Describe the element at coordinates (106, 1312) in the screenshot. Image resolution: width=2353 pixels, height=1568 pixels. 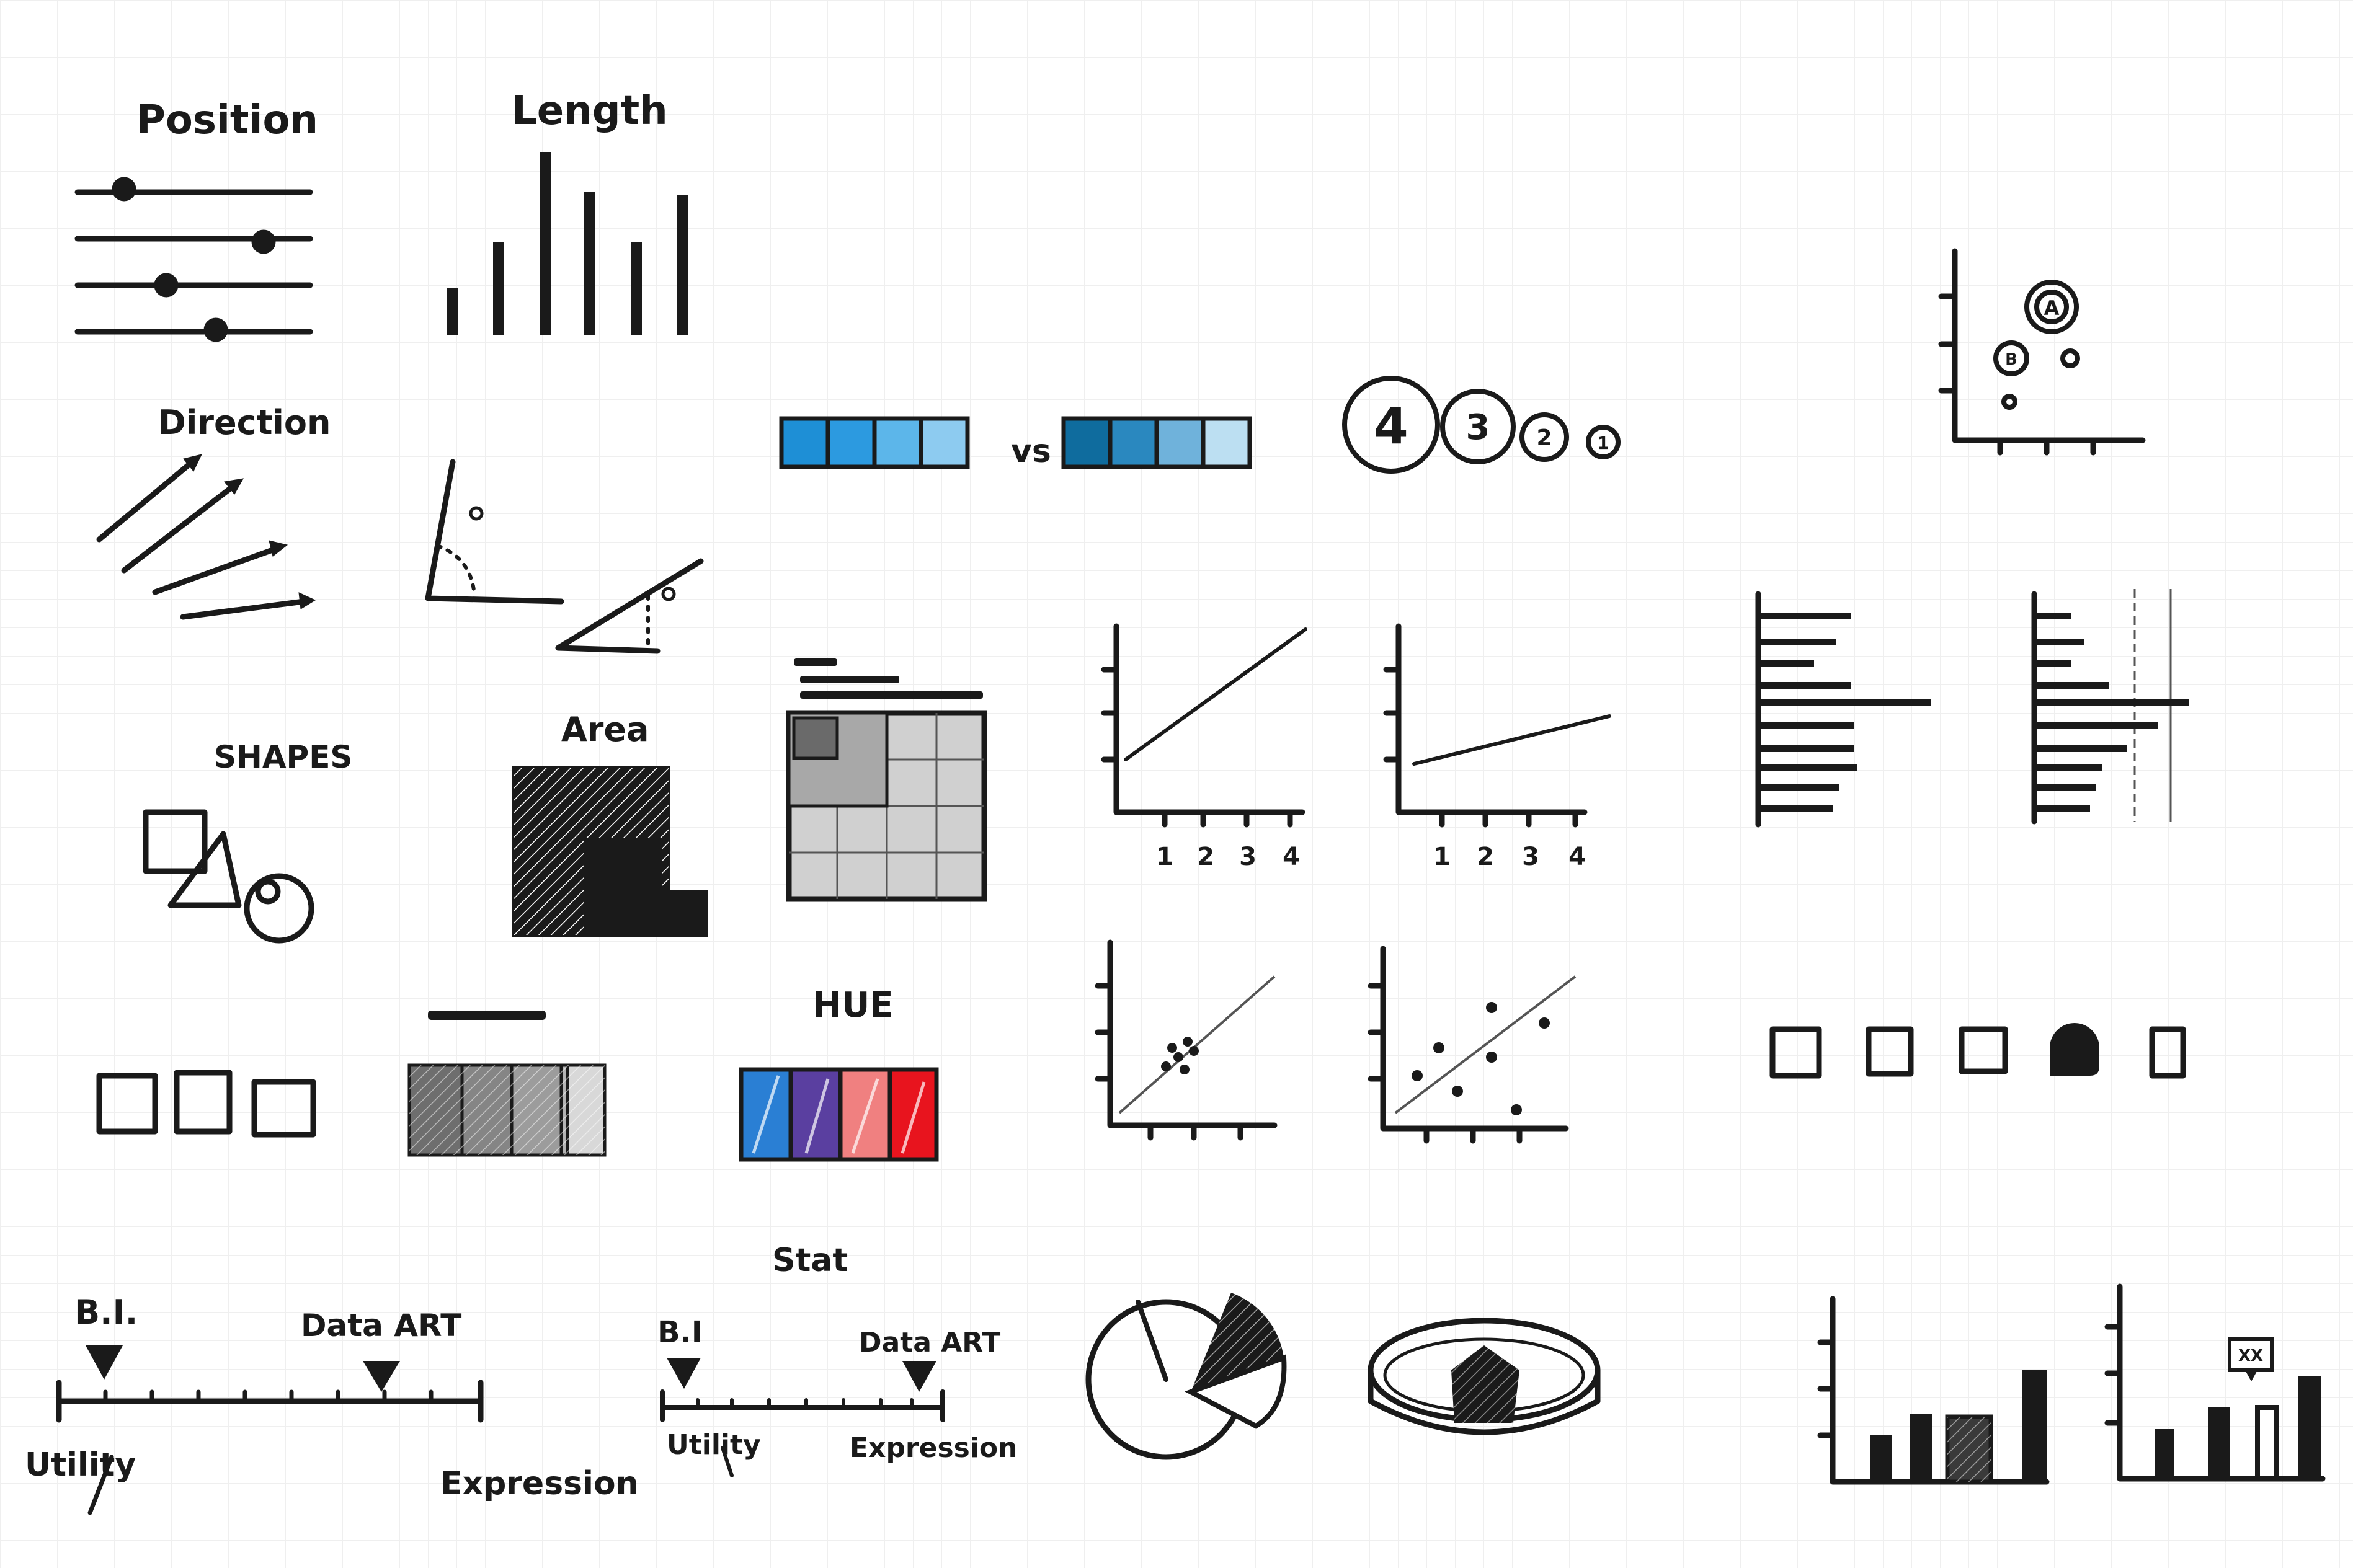
I see `bi-label-1: B.I.` at that location.